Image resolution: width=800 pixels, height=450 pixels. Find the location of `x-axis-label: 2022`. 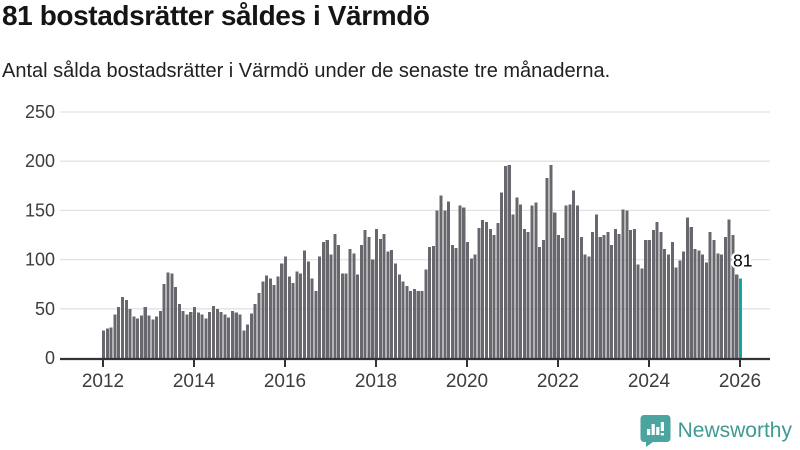

x-axis-label: 2022 is located at coordinates (558, 381).